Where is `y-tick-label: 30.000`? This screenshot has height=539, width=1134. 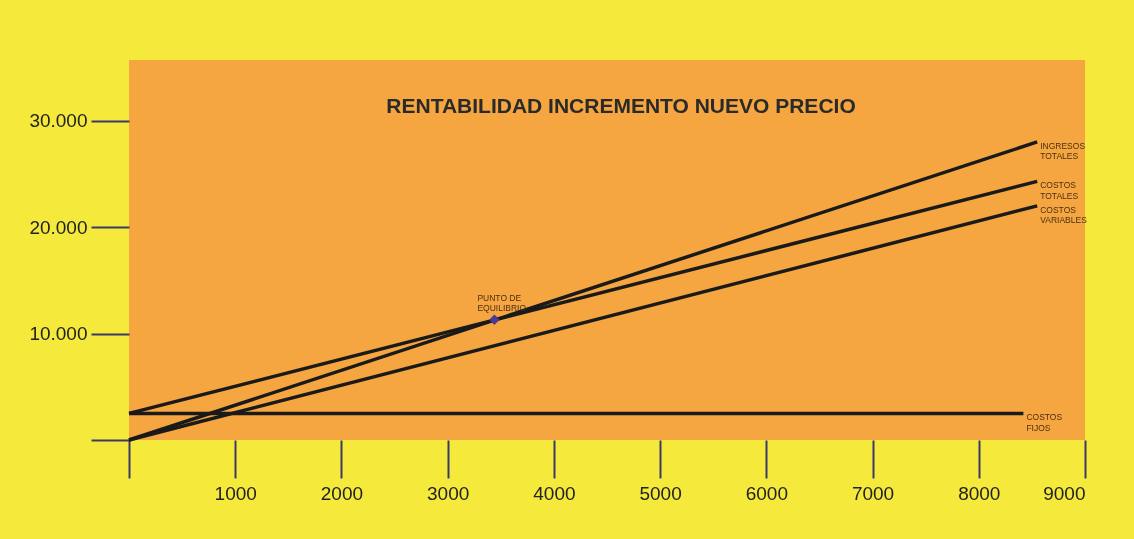 y-tick-label: 30.000 is located at coordinates (58, 121).